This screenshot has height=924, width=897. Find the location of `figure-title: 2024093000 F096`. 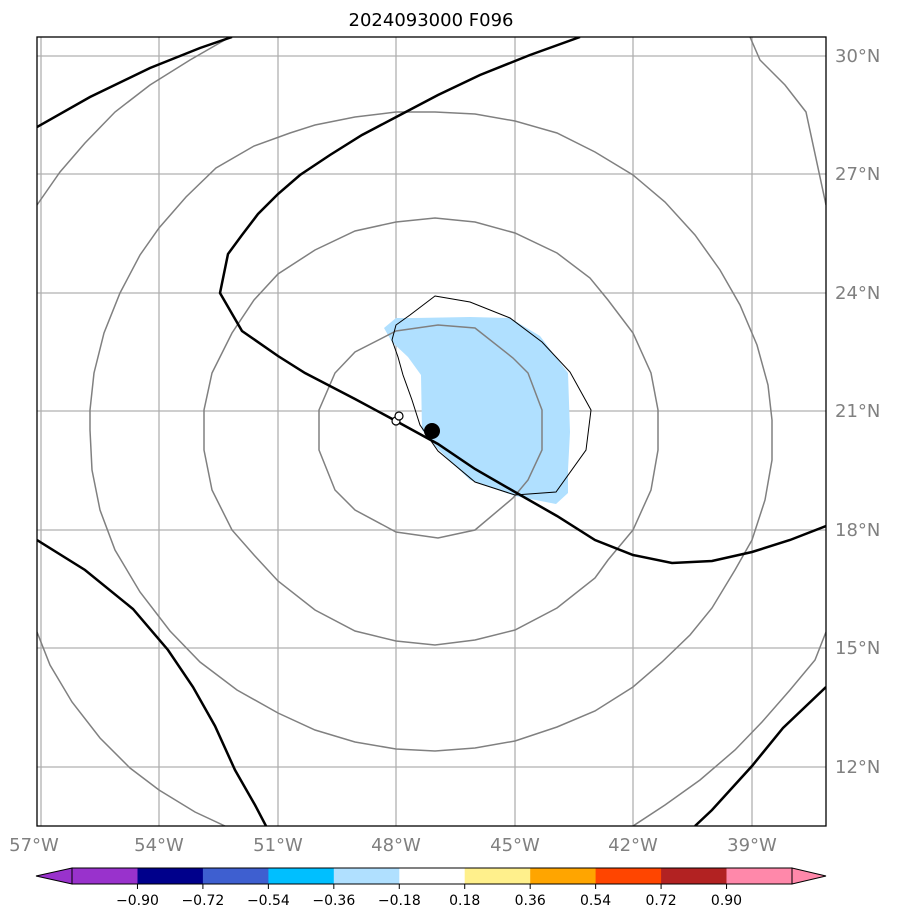

figure-title: 2024093000 F096 is located at coordinates (431, 20).